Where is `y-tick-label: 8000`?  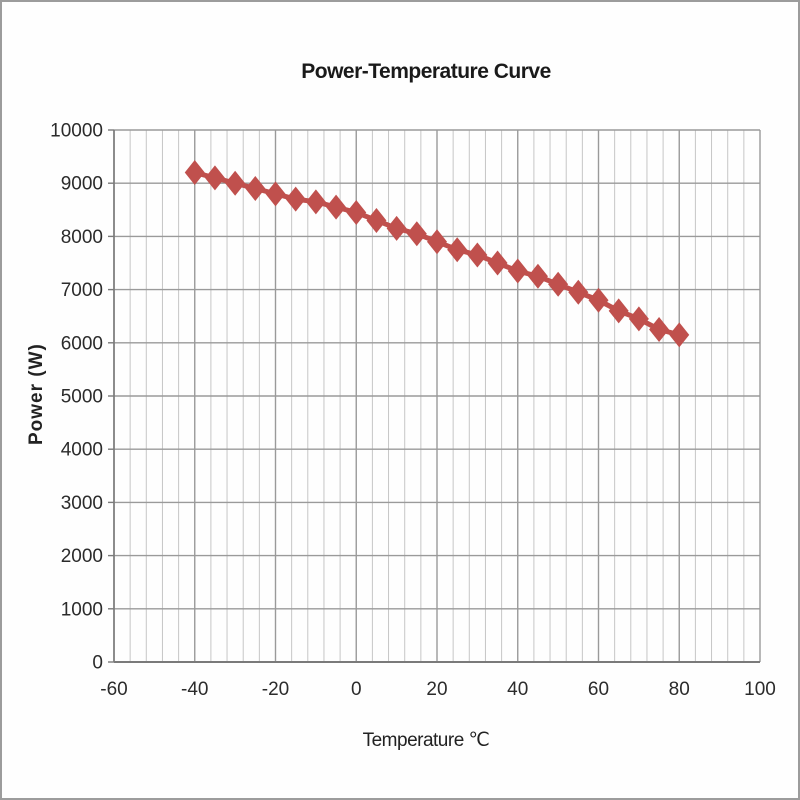 y-tick-label: 8000 is located at coordinates (82, 237).